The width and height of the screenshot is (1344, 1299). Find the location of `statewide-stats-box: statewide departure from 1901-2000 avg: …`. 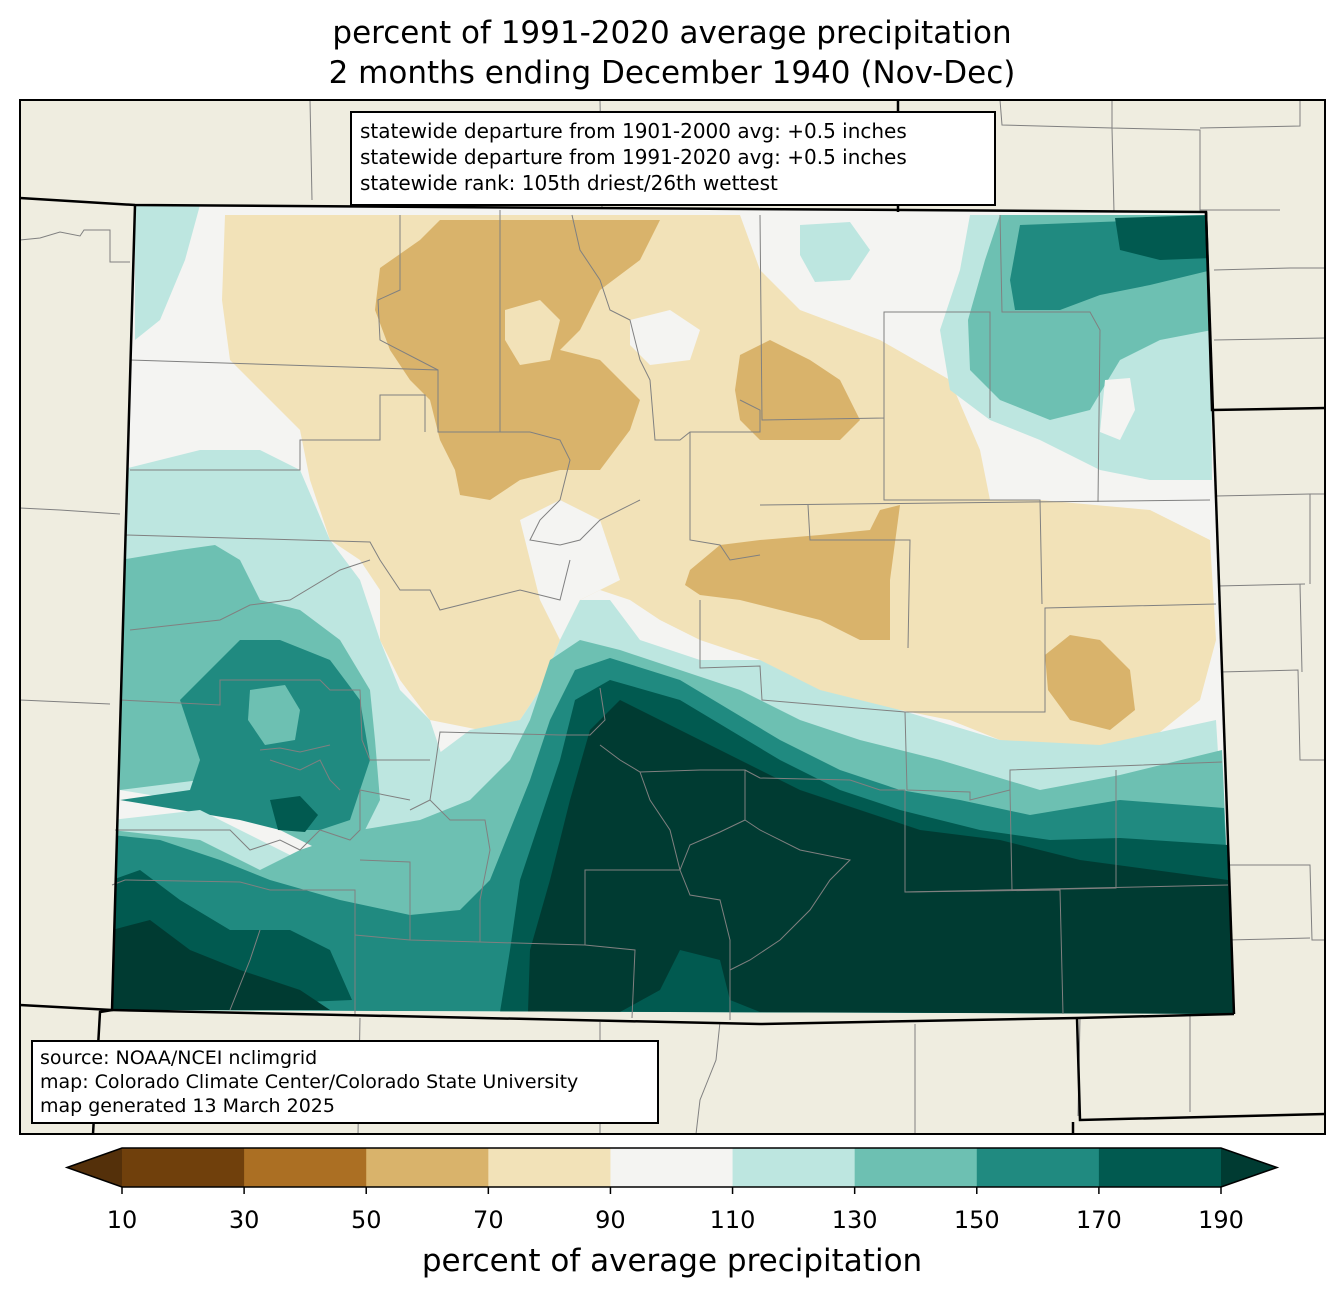

statewide-stats-box: statewide departure from 1901-2000 avg: … is located at coordinates (673, 158).